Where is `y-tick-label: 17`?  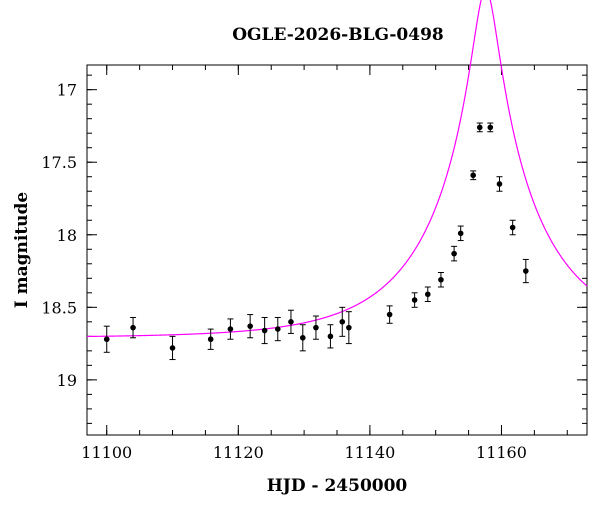
y-tick-label: 17 is located at coordinates (67, 90).